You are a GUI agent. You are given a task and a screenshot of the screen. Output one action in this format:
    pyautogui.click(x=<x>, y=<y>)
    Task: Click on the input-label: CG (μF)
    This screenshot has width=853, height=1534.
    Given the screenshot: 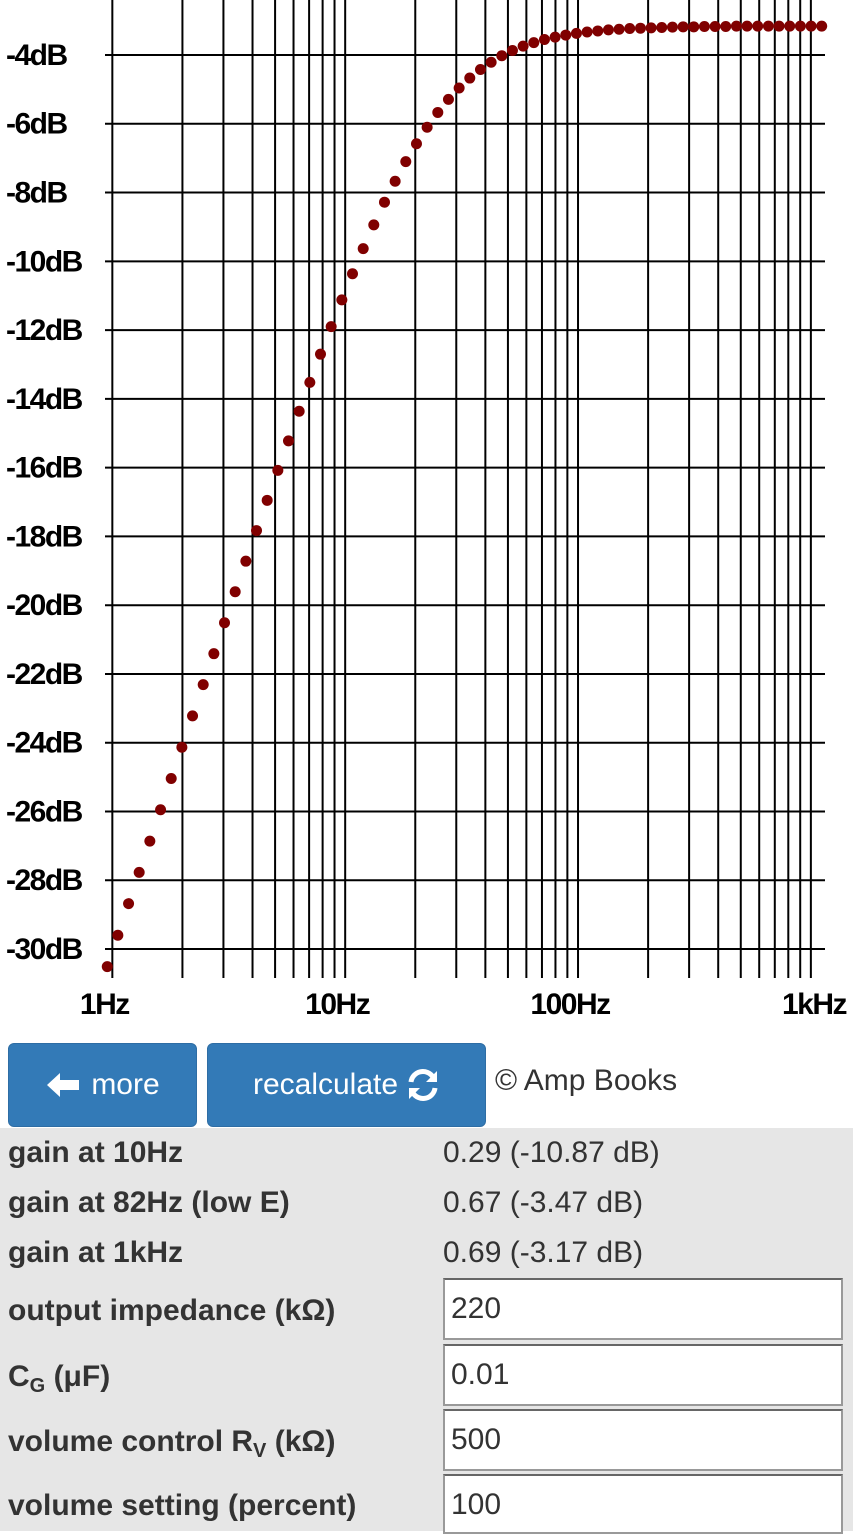 What is the action you would take?
    pyautogui.click(x=59, y=1379)
    